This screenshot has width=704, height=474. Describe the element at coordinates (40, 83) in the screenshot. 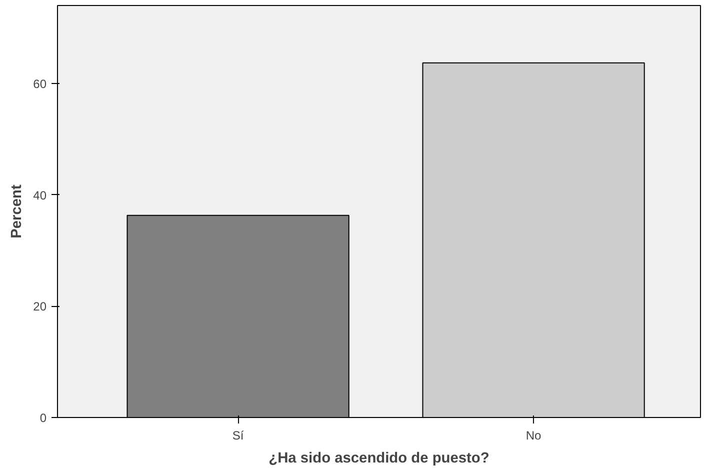

I see `y-tick-label: 60` at that location.